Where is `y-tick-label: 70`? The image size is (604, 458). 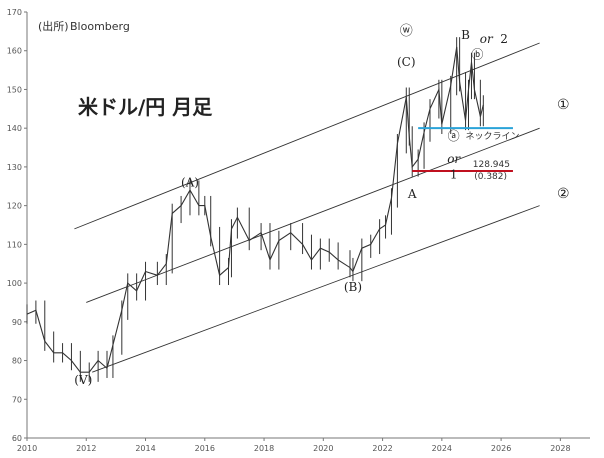 y-tick-label: 70 is located at coordinates (17, 399).